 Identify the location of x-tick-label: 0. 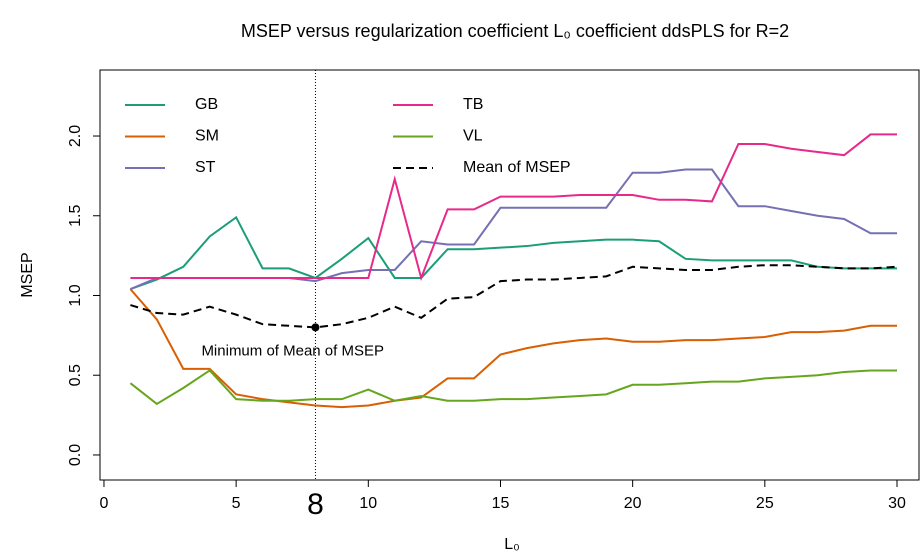
(104, 503).